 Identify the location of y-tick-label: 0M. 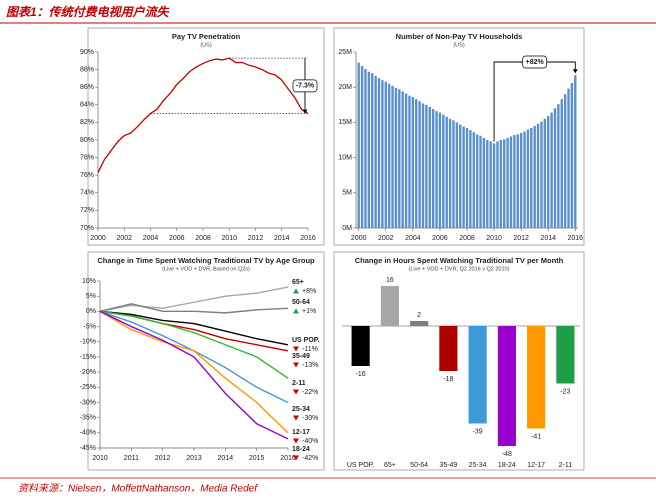
(347, 228).